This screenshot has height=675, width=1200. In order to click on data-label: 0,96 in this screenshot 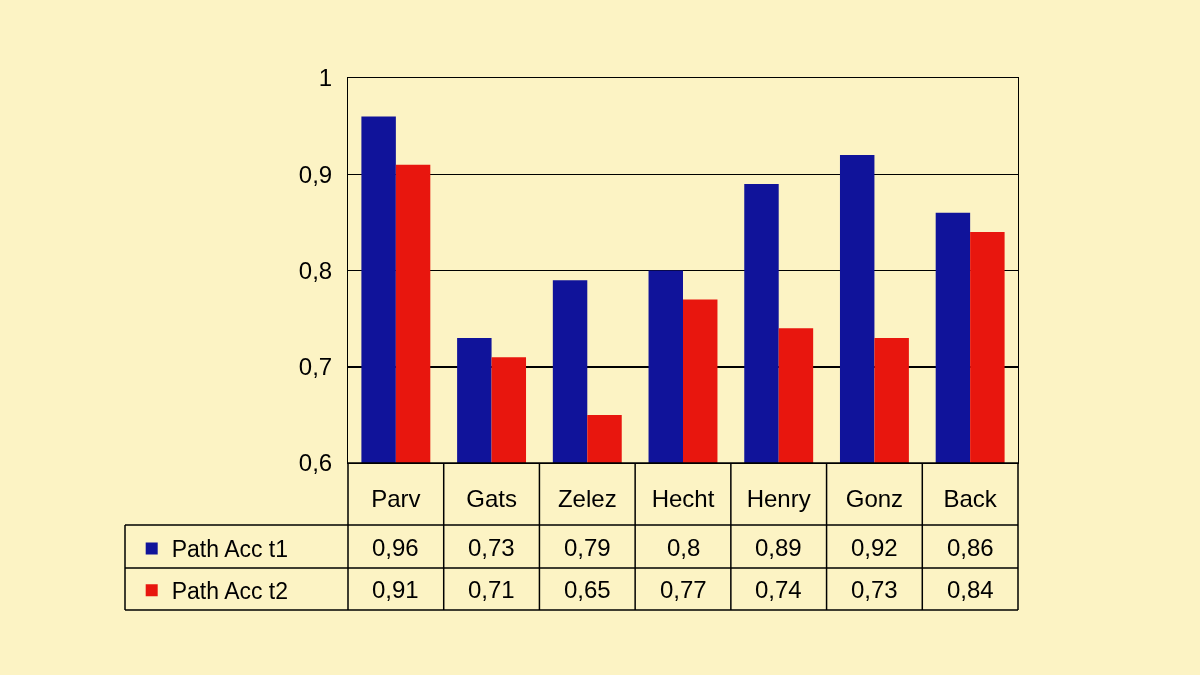, I will do `click(395, 547)`.